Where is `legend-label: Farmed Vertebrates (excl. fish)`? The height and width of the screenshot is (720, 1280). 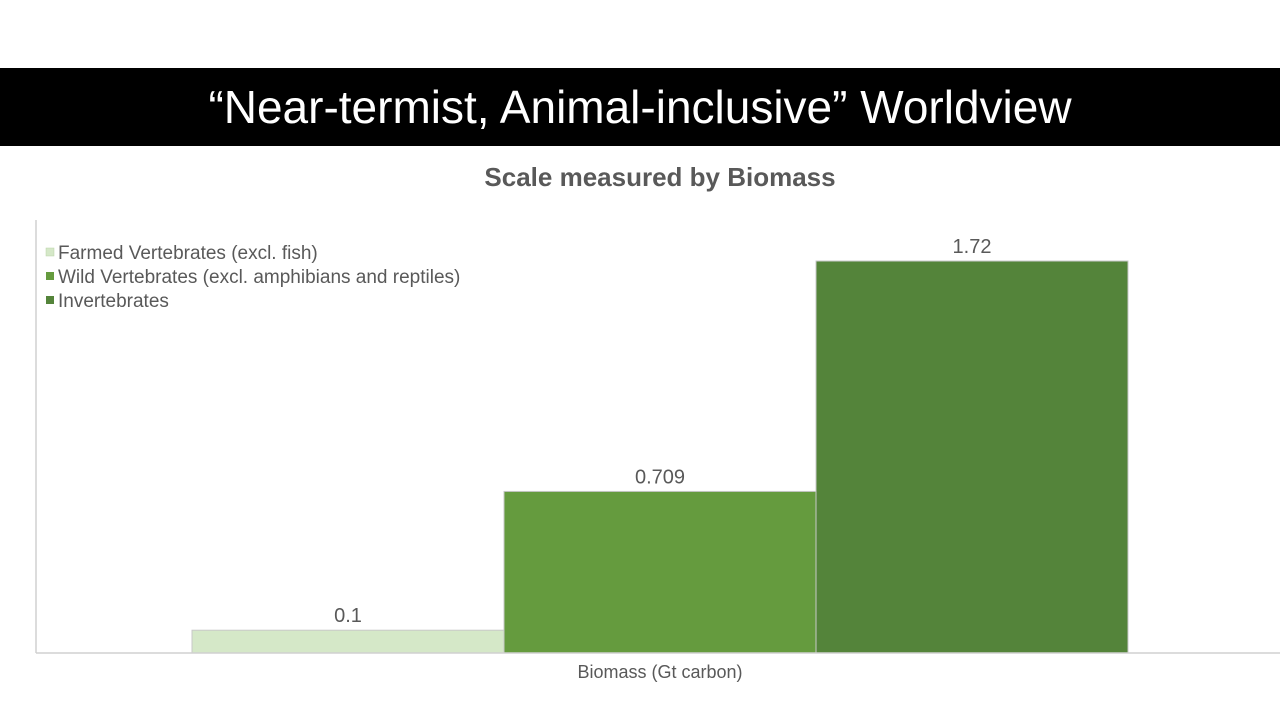 legend-label: Farmed Vertebrates (excl. fish) is located at coordinates (188, 253).